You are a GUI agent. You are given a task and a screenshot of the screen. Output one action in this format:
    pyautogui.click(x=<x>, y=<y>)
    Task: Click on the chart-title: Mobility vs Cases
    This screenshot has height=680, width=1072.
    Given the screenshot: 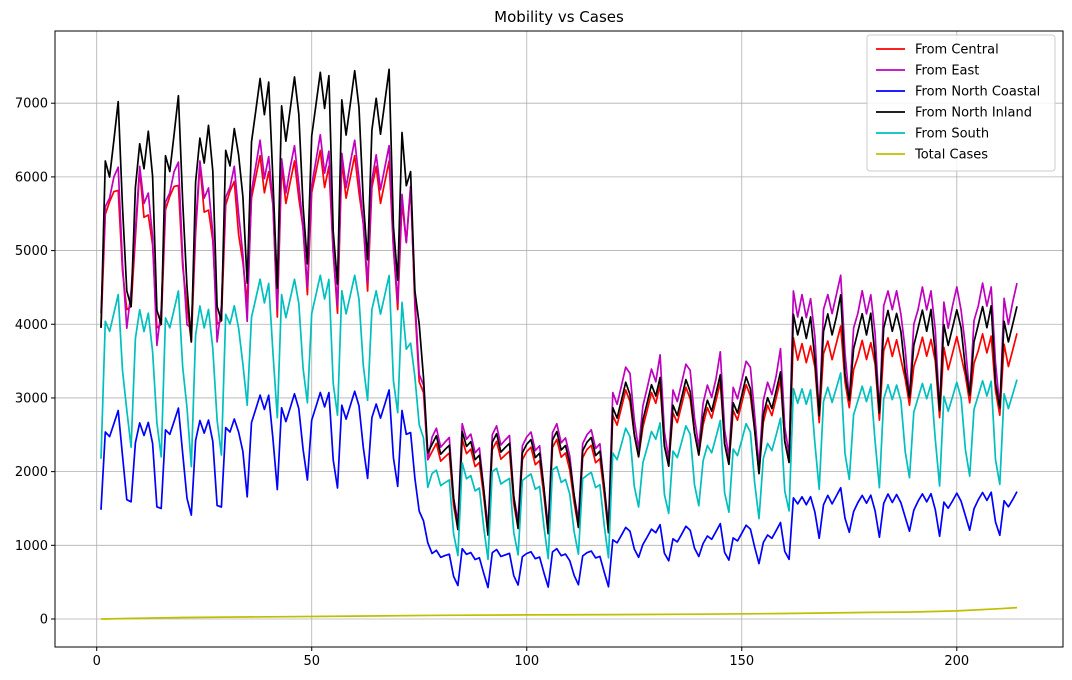 What is the action you would take?
    pyautogui.click(x=559, y=17)
    